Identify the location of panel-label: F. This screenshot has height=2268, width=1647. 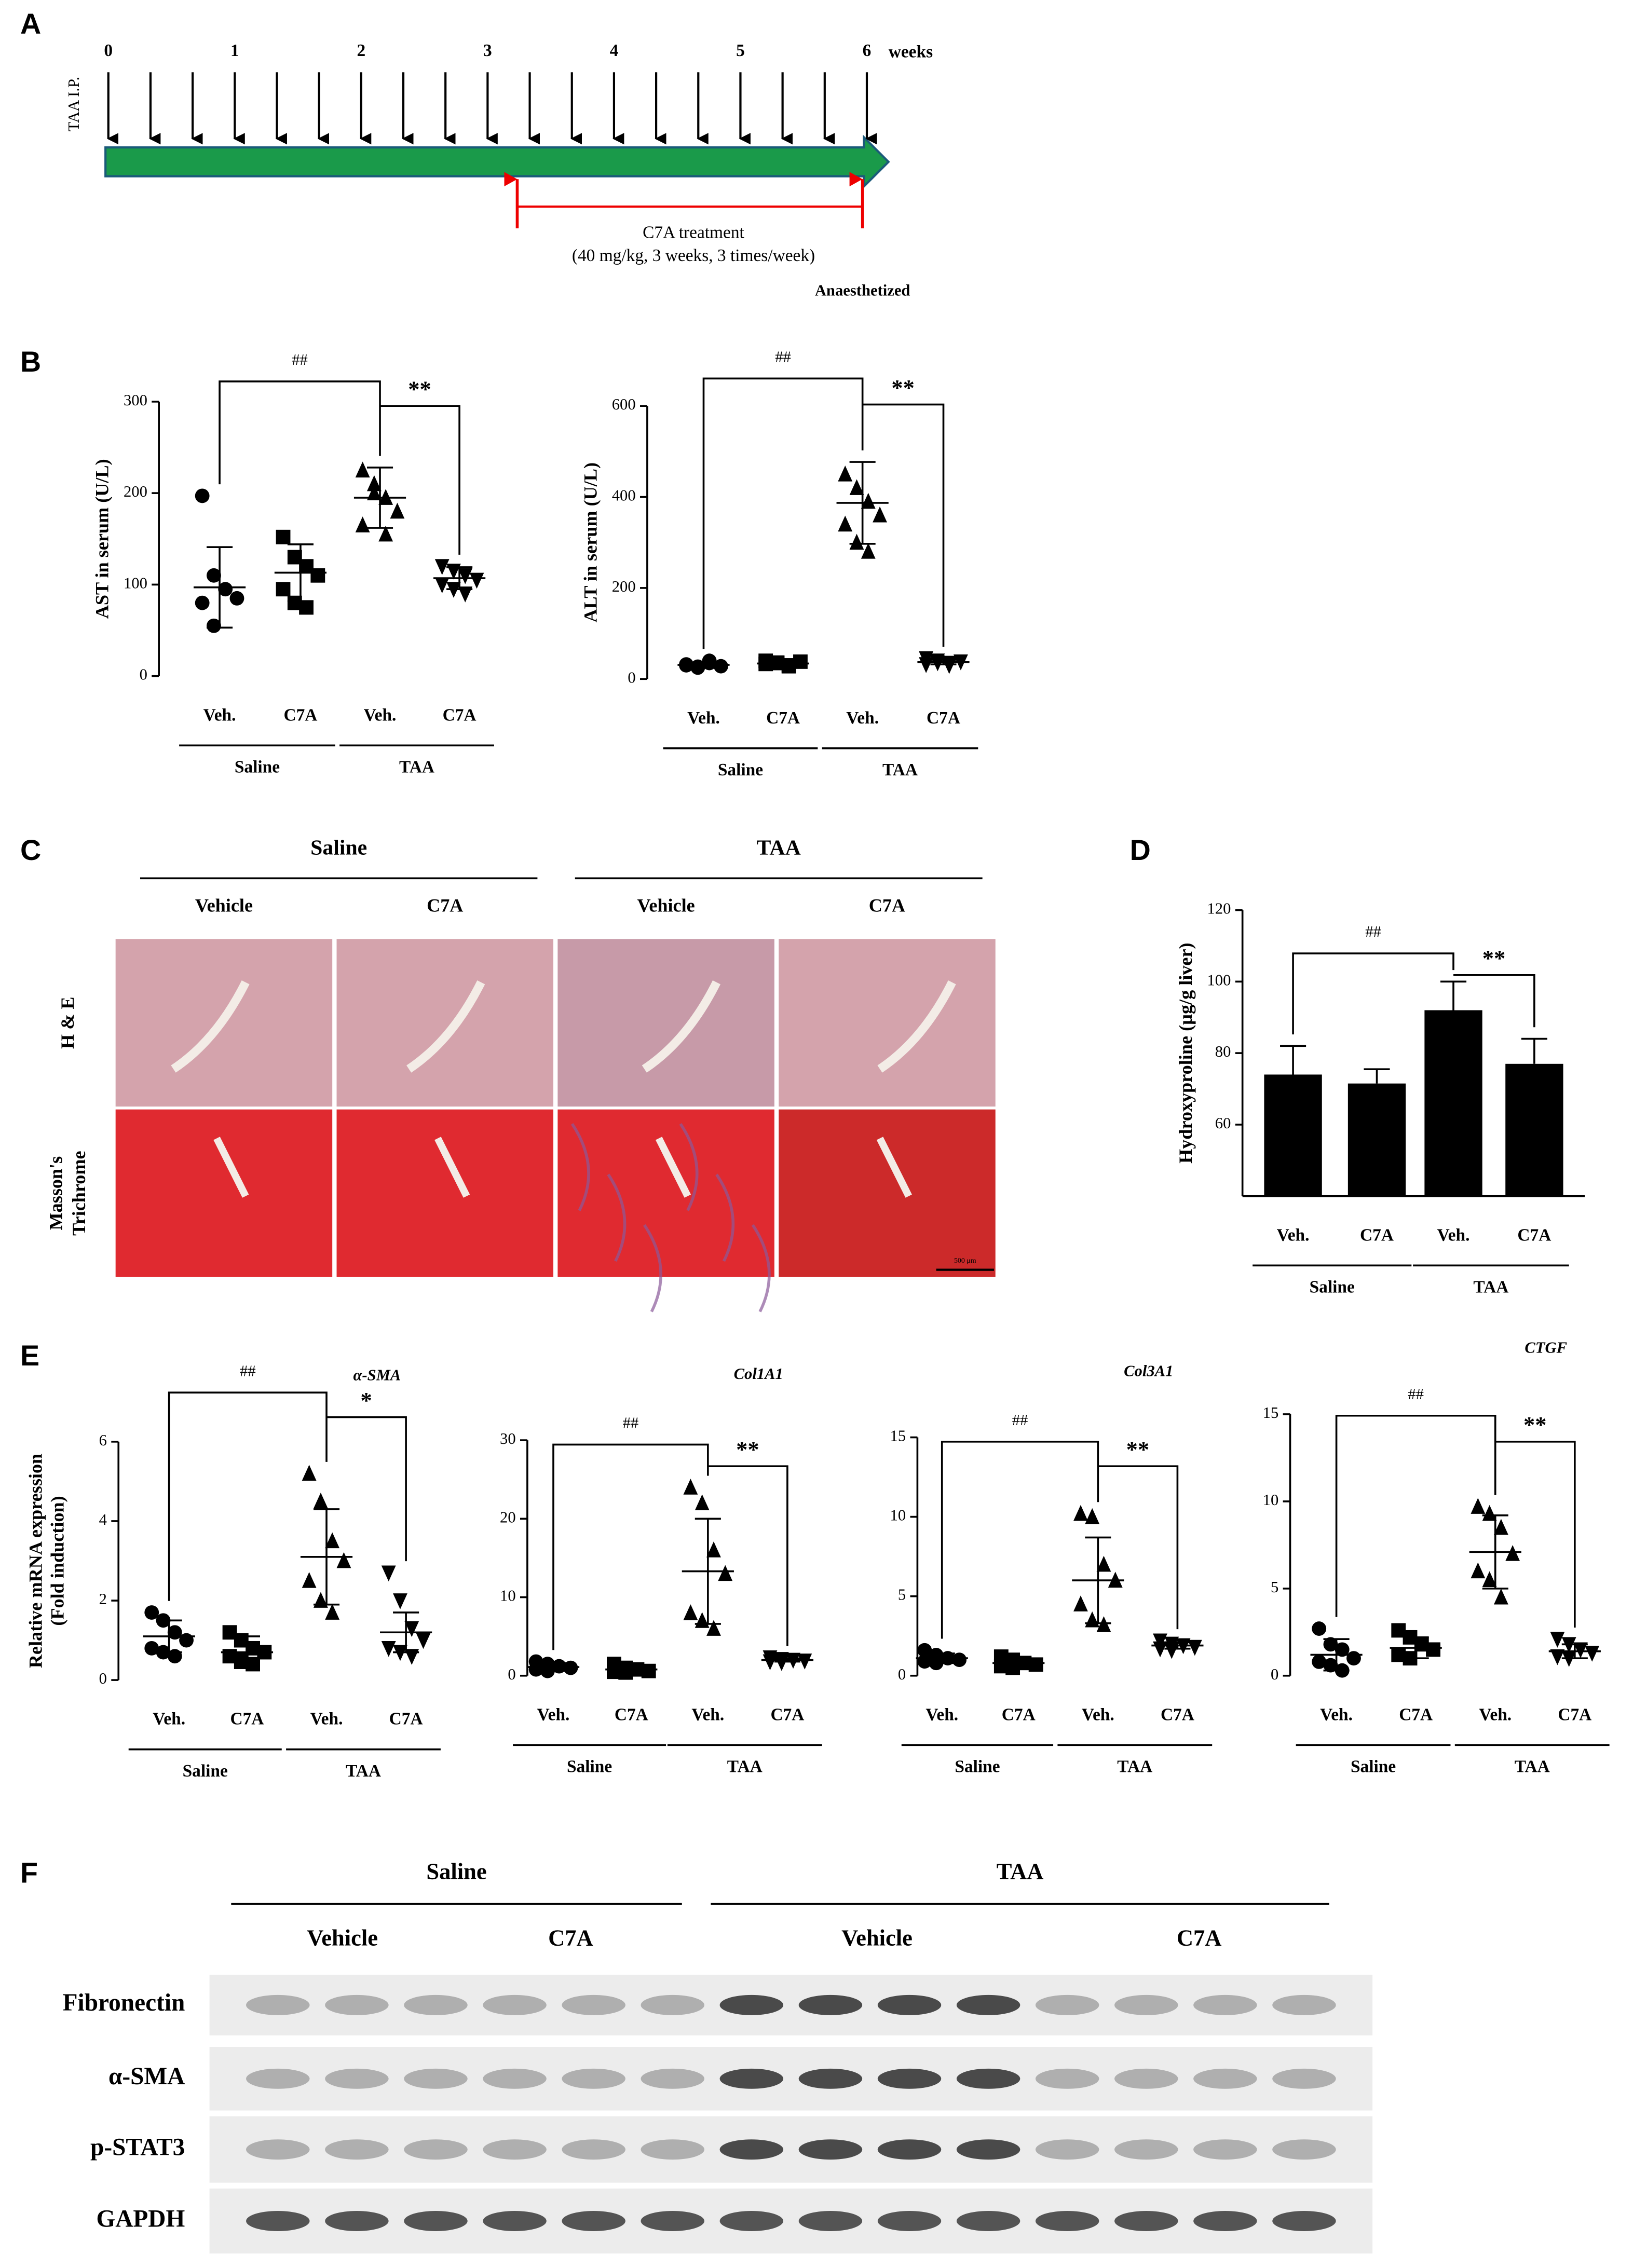
(29, 1873).